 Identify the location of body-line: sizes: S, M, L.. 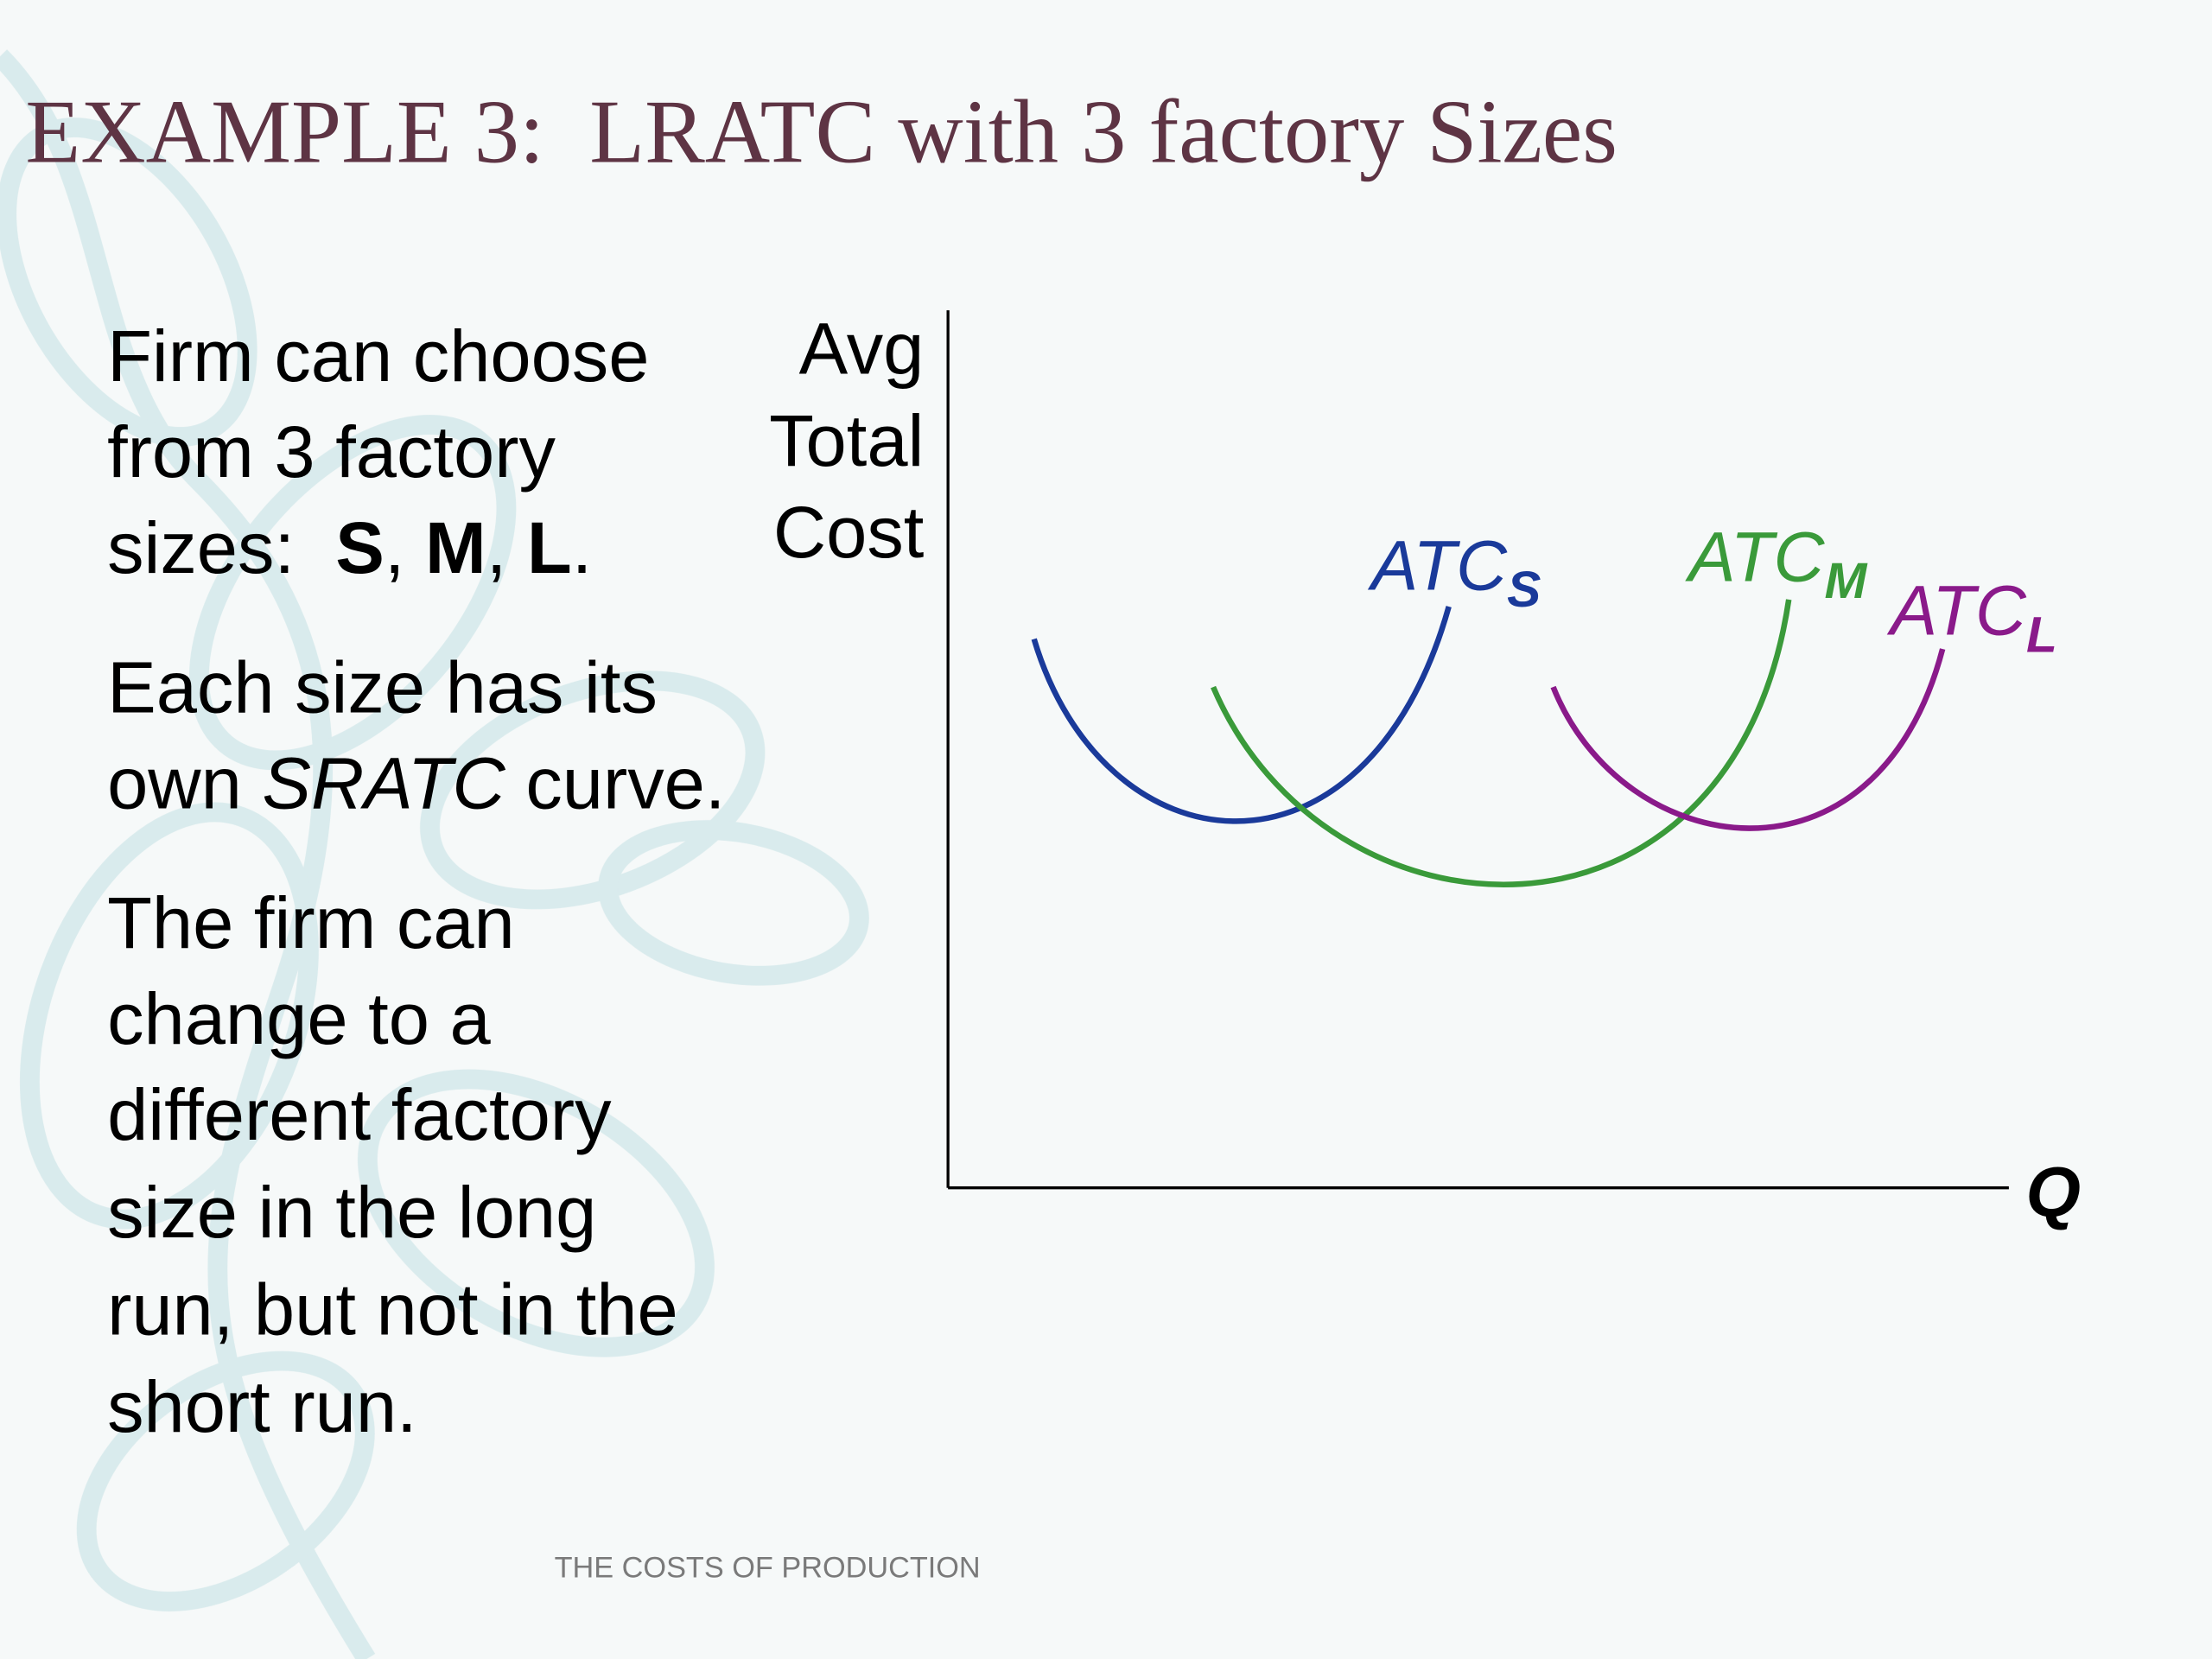
(349, 547).